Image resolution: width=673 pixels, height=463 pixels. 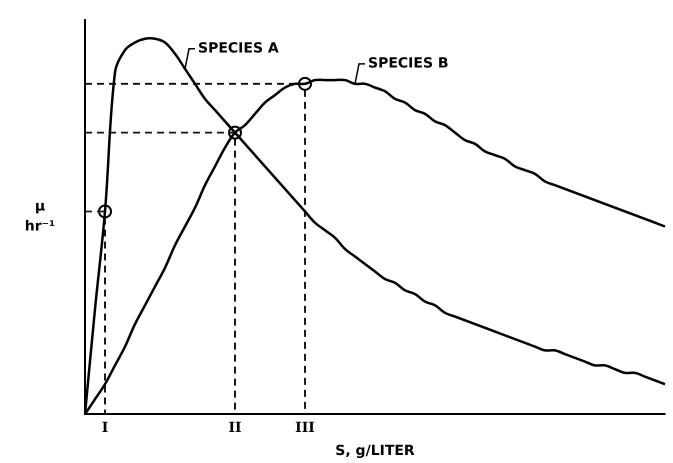 I want to click on x-axis-title: S, g/LITER, so click(x=375, y=451).